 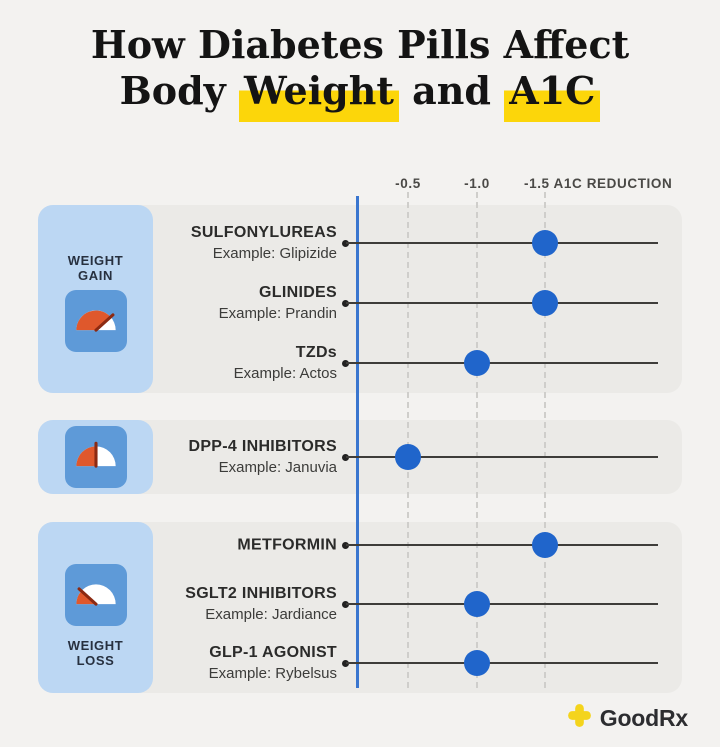 I want to click on title-highlight-weight: Weight, so click(x=318, y=95).